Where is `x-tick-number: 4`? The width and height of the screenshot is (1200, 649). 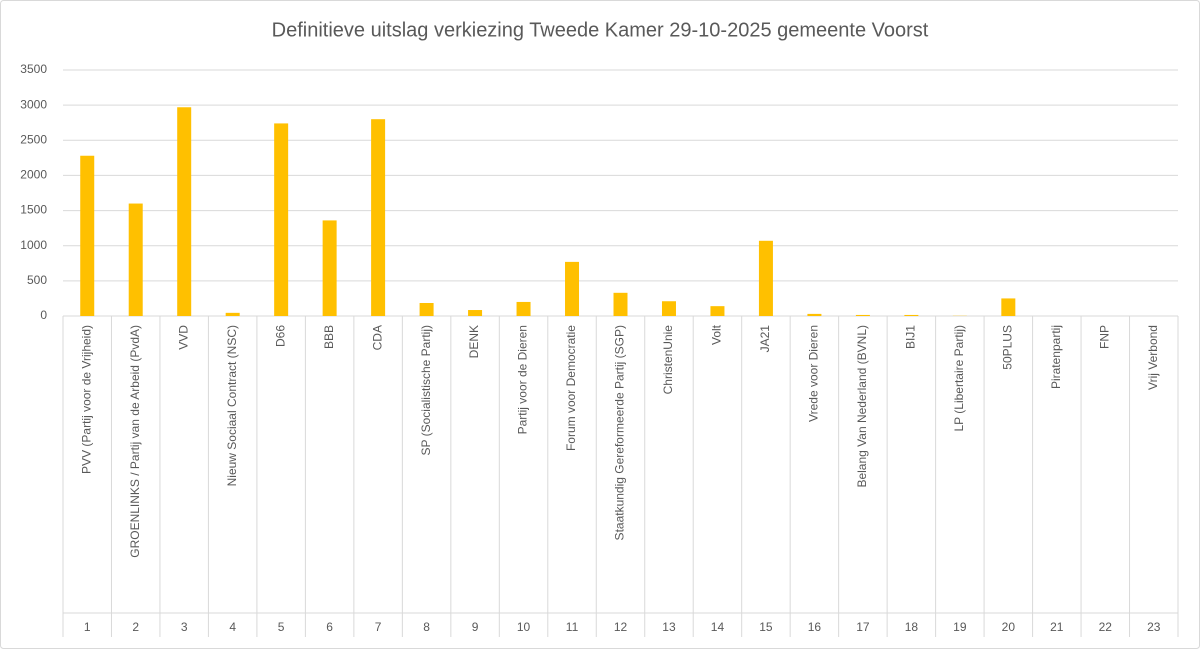
x-tick-number: 4 is located at coordinates (232, 627).